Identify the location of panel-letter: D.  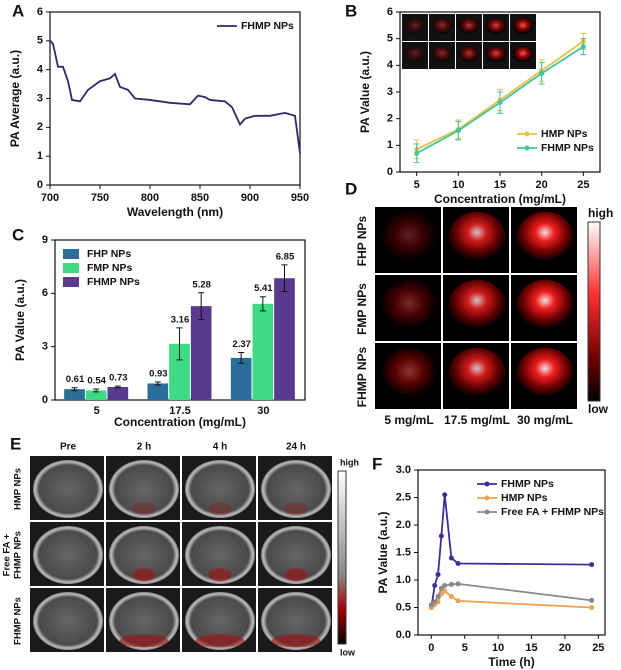
(351, 188).